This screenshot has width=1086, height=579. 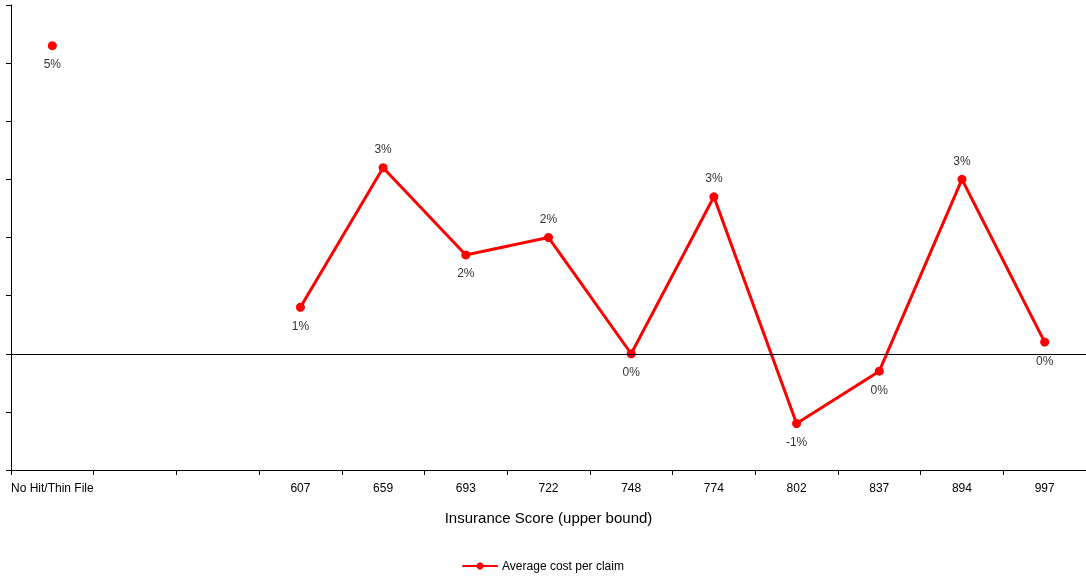 I want to click on x-tick-label: 748, so click(x=631, y=488).